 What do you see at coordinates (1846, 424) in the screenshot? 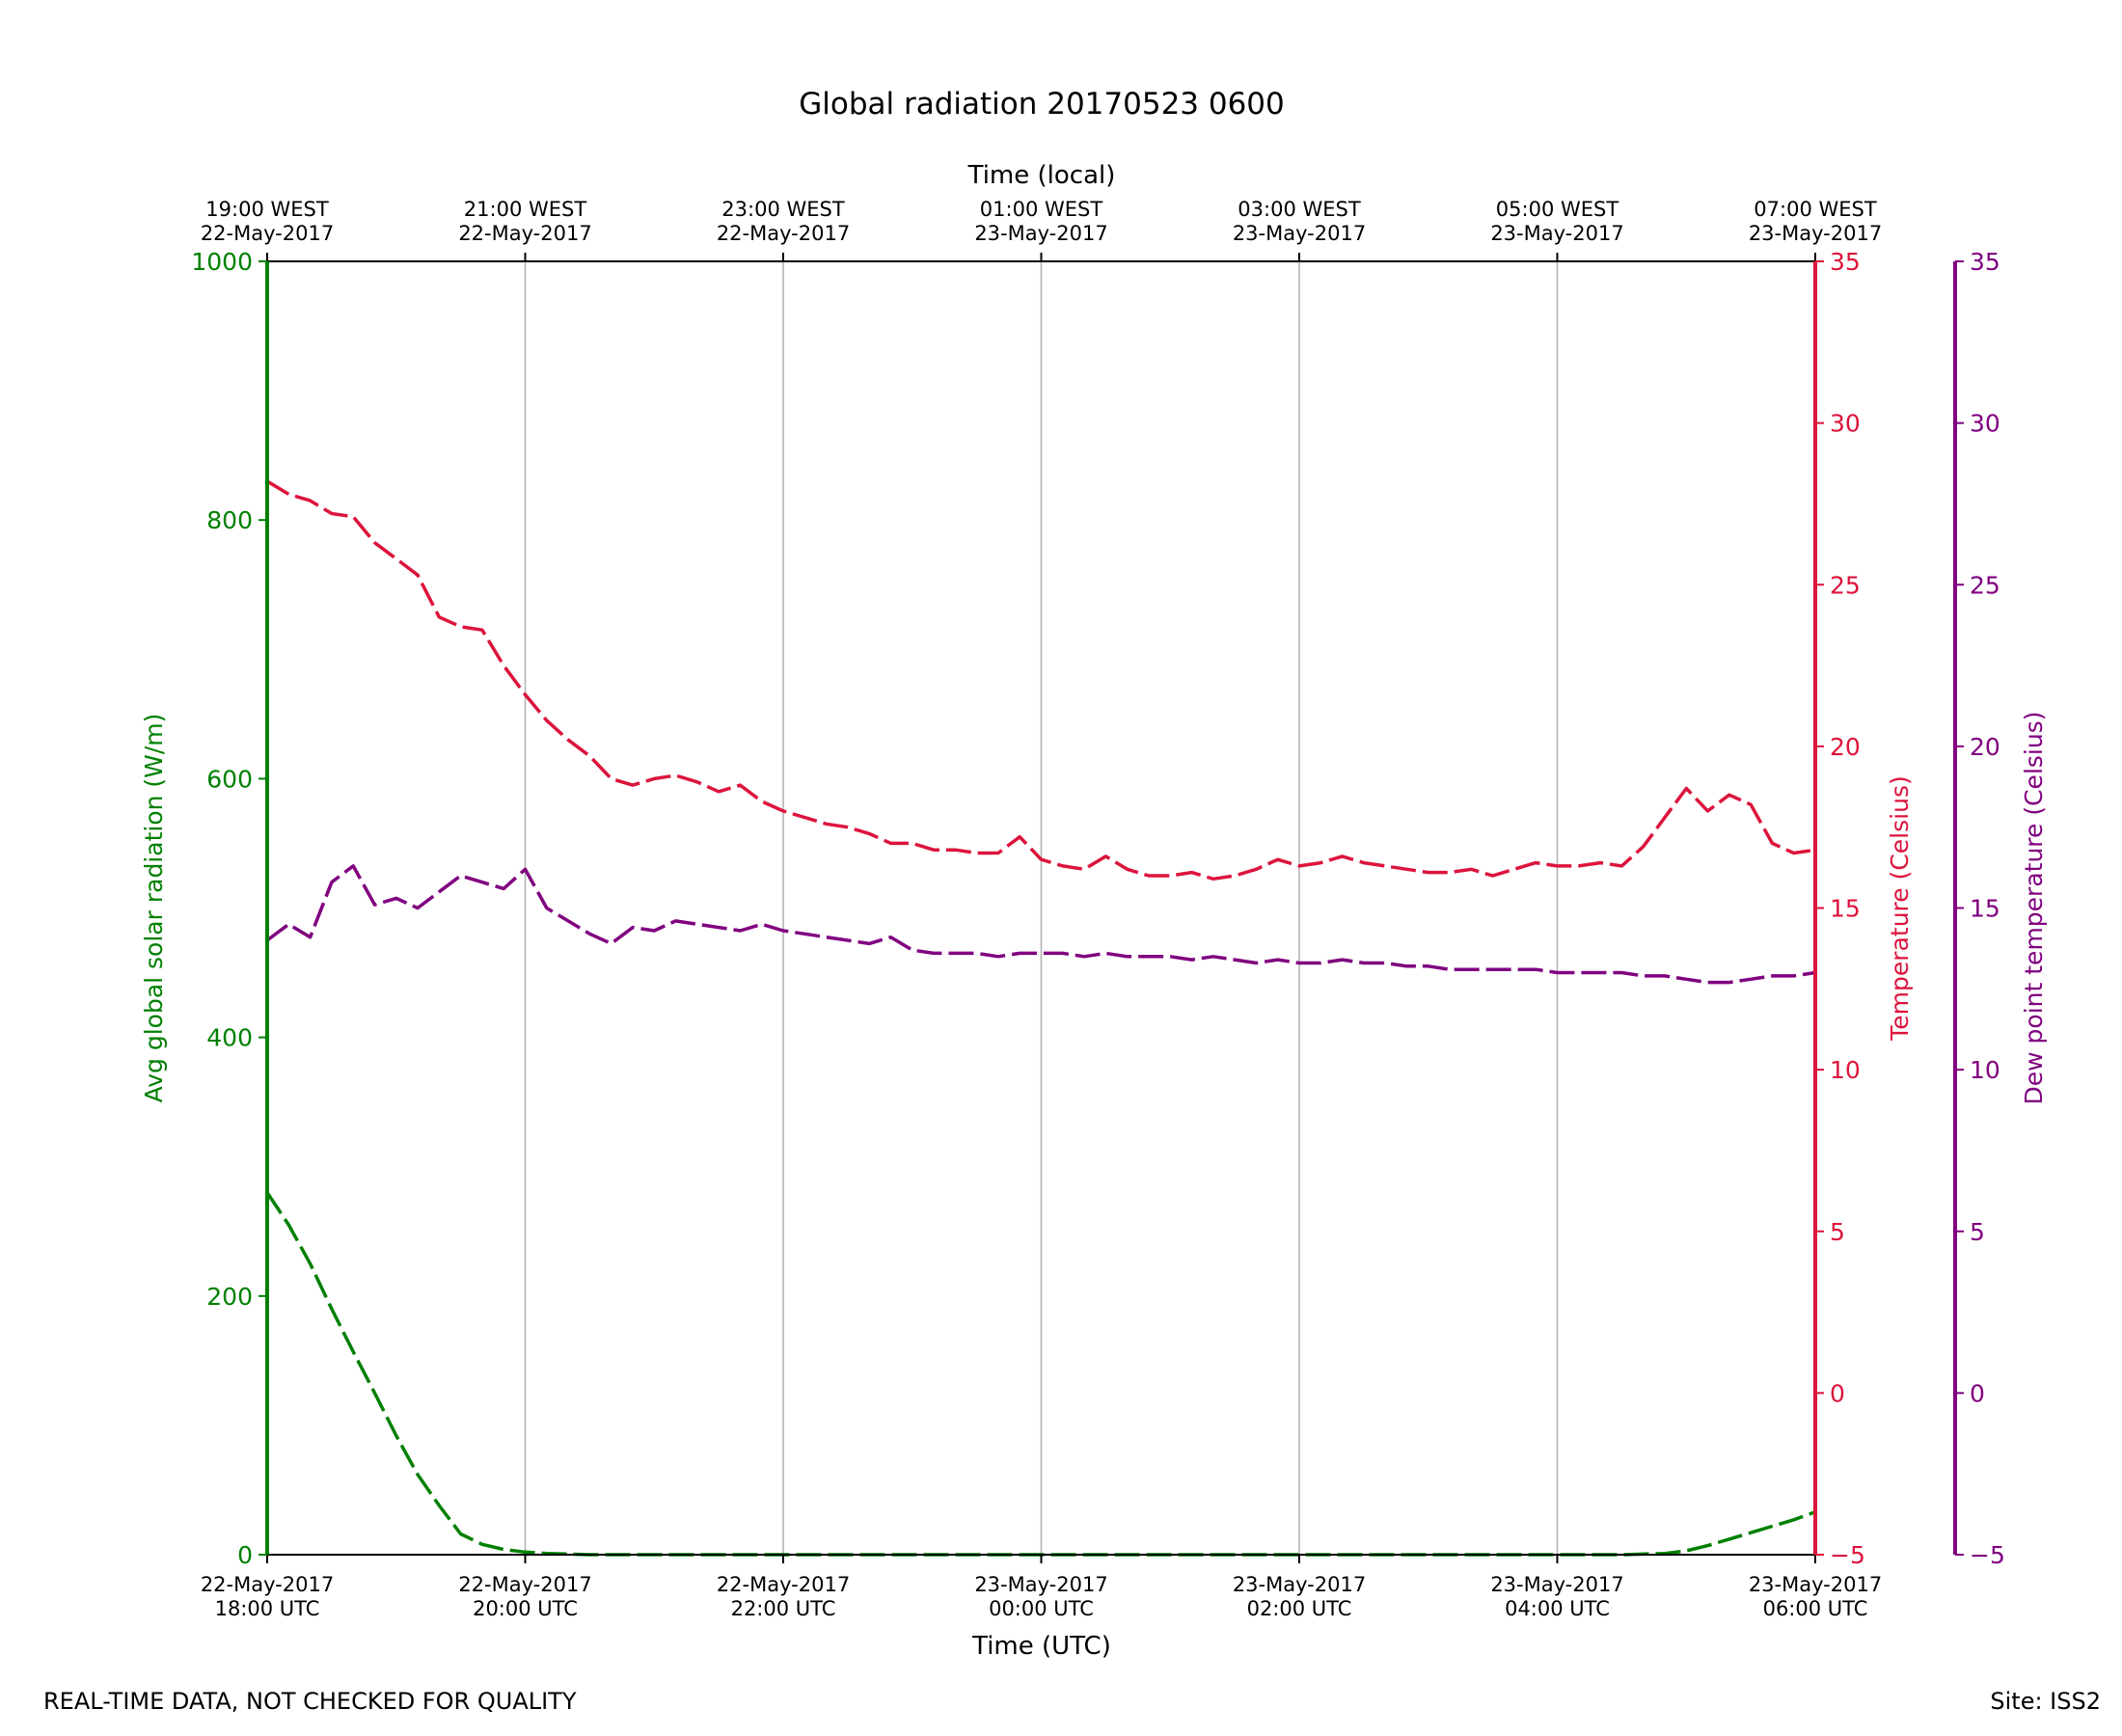
I see `temperature-tick-label: 30` at bounding box center [1846, 424].